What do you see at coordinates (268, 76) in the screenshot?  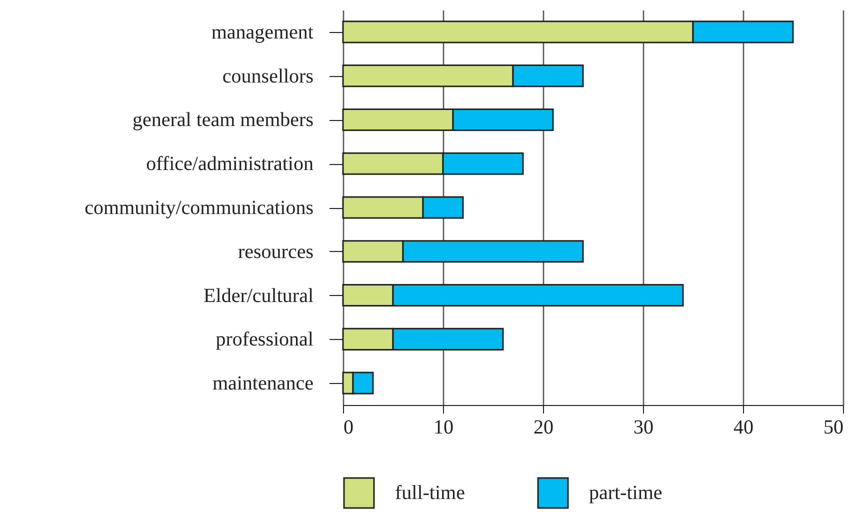 I see `y-tick-label: counsellors` at bounding box center [268, 76].